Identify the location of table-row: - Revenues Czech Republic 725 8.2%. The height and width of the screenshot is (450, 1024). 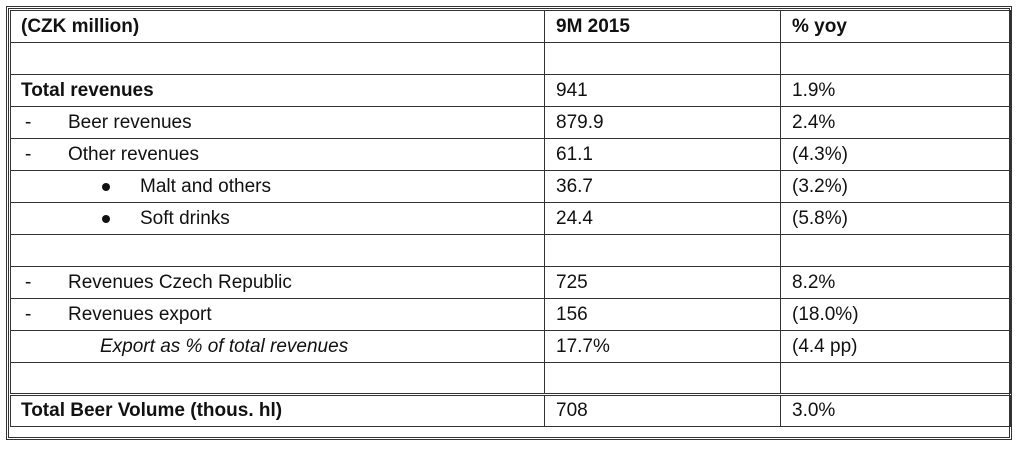
(510, 282).